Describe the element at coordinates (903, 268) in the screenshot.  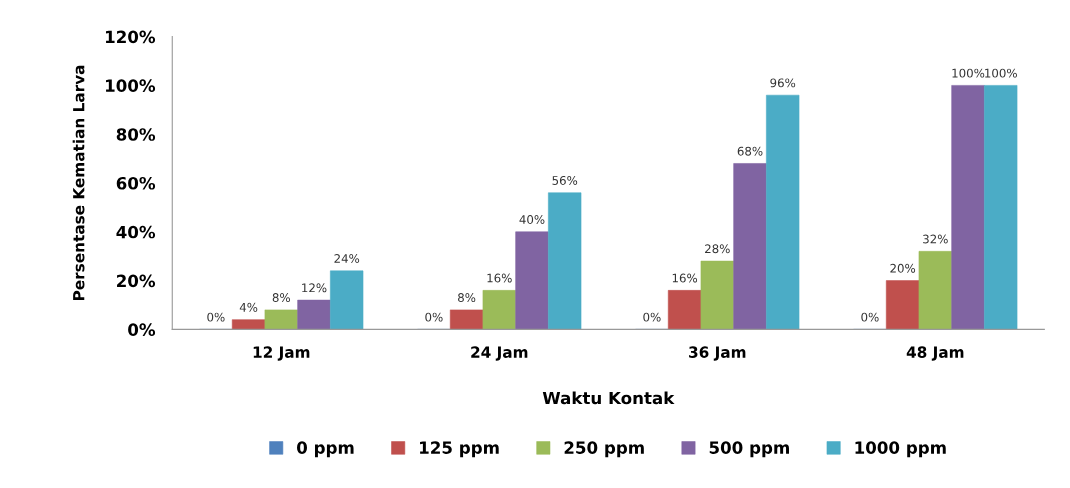
I see `data-label: 20%` at that location.